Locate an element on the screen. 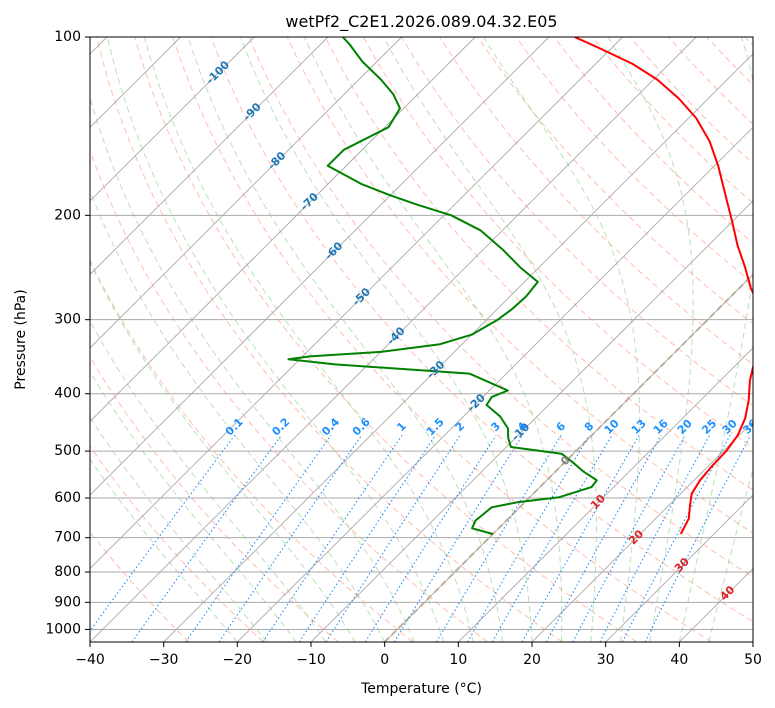 The image size is (775, 708). mixing-ratio-label: 3 is located at coordinates (495, 427).